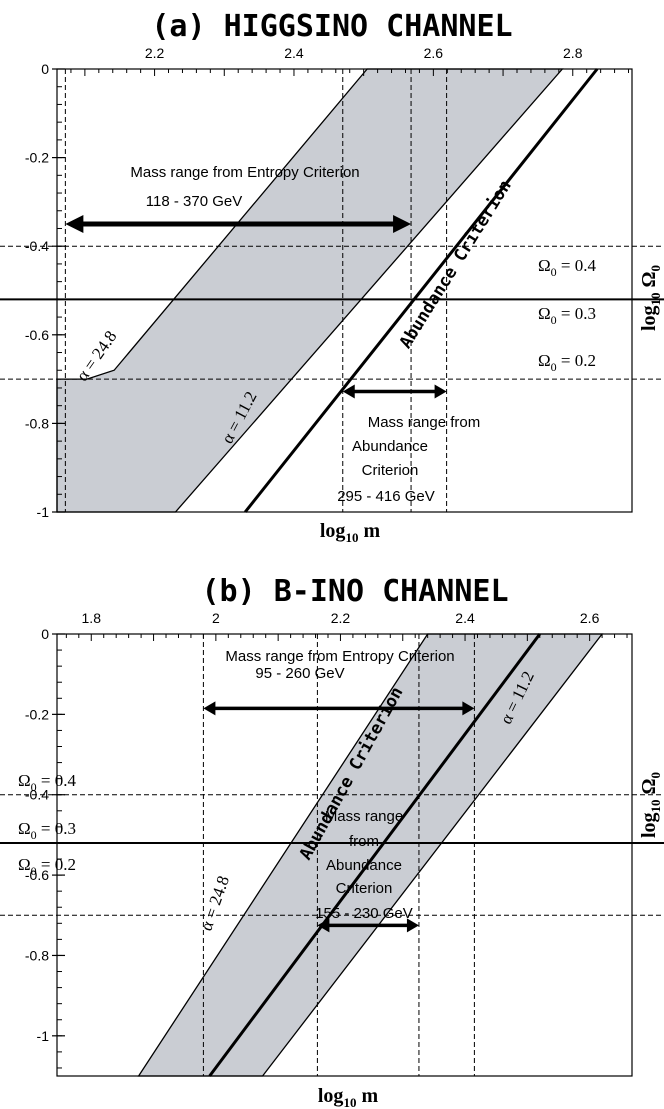 Image resolution: width=664 pixels, height=1109 pixels. What do you see at coordinates (364, 913) in the screenshot?
I see `panel-b-abundance-range: 155 - 230 GeV` at bounding box center [364, 913].